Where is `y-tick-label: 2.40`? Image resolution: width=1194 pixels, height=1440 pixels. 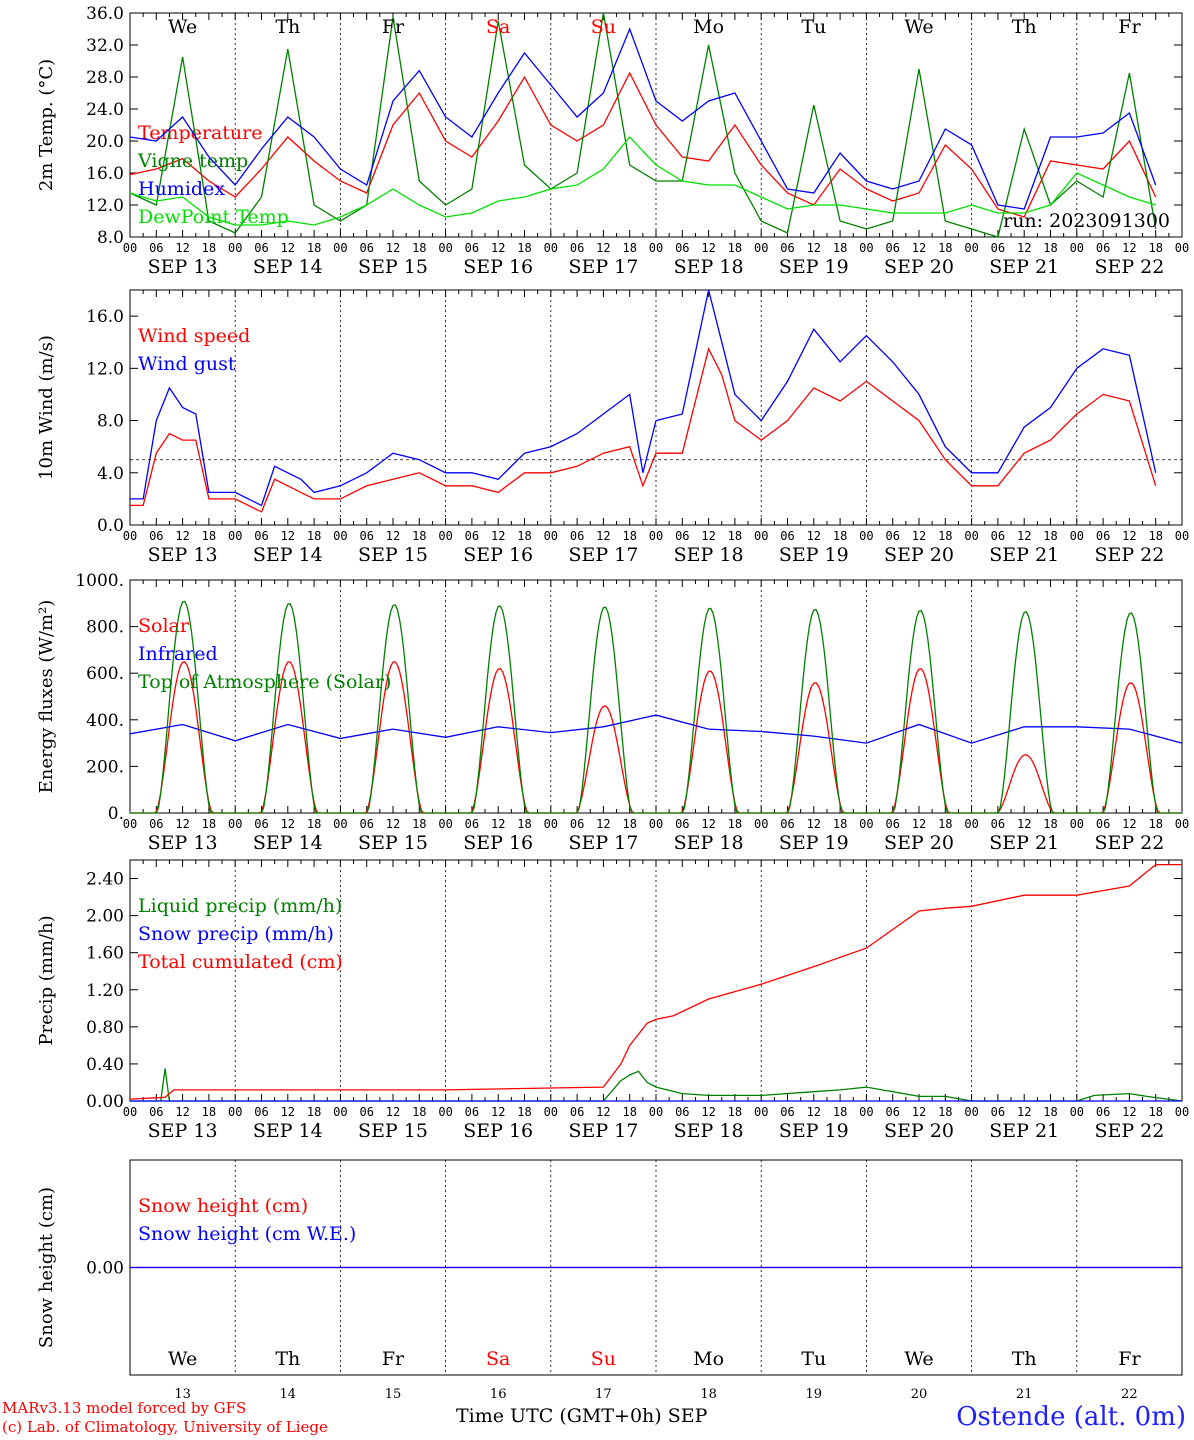 y-tick-label: 2.40 is located at coordinates (105, 880).